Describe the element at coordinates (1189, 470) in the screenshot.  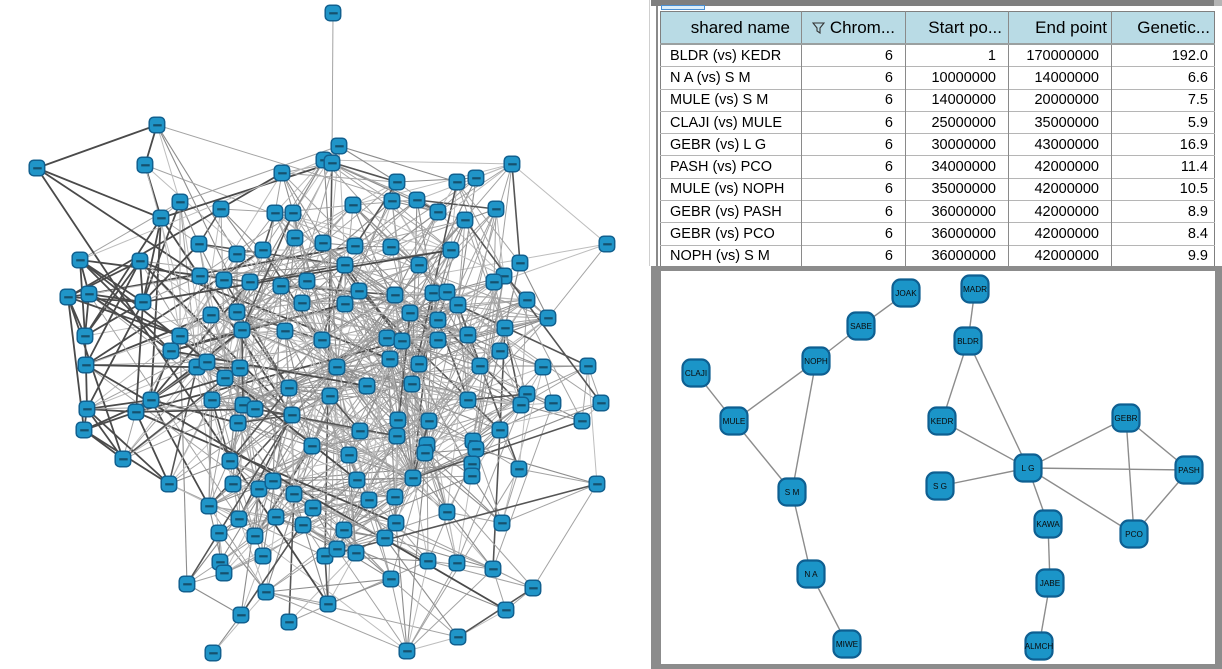
I see `svg-text: PASH` at that location.